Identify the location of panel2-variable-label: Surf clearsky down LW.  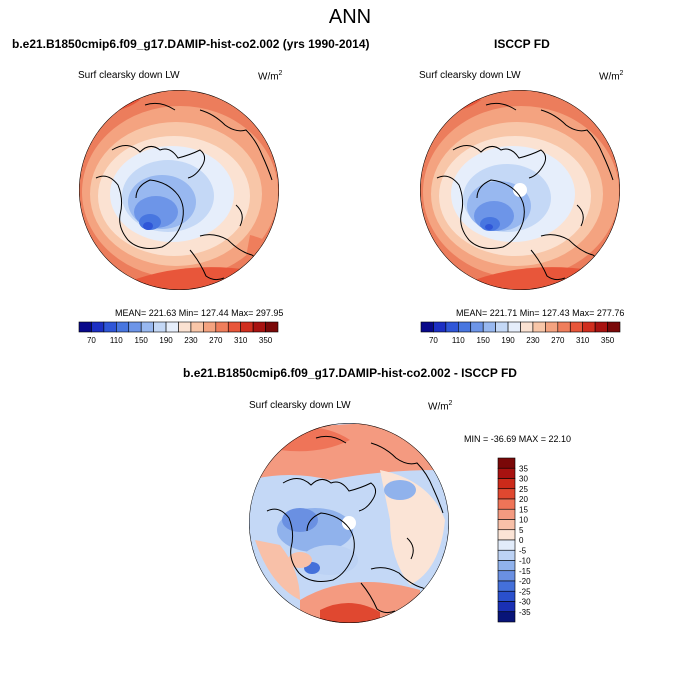
(470, 75).